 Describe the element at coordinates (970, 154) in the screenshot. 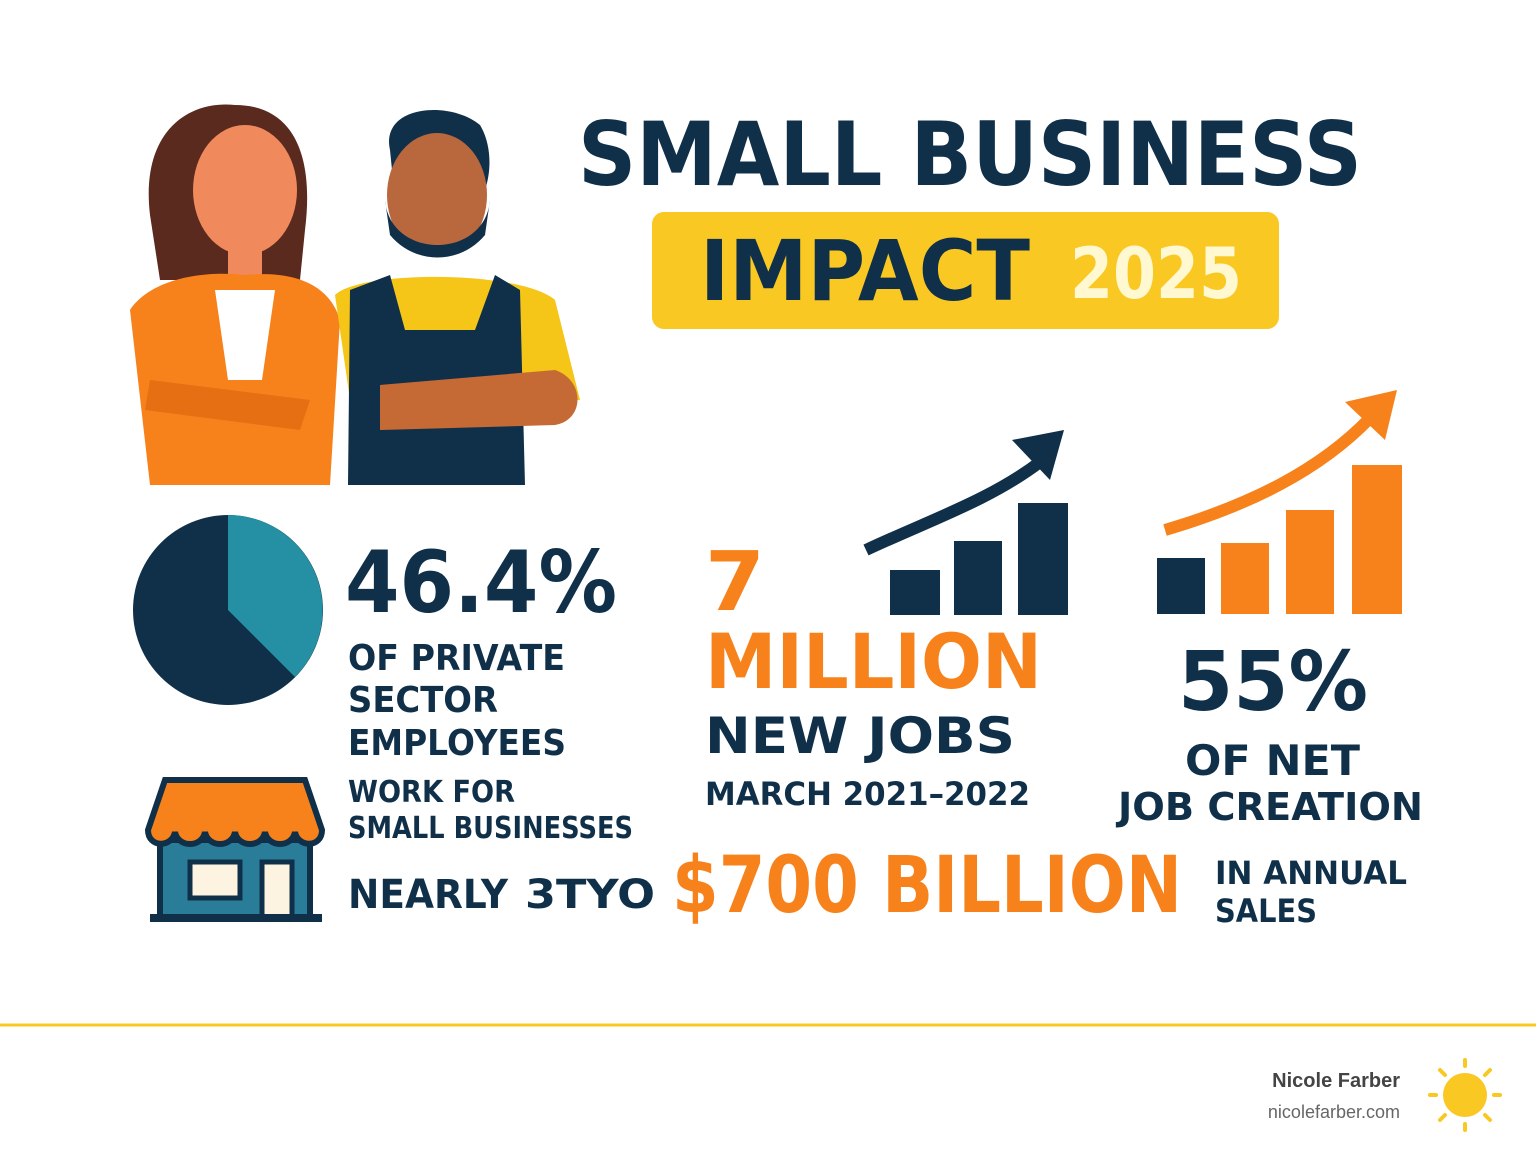

I see `title-line1: SMALL BUSINESS` at that location.